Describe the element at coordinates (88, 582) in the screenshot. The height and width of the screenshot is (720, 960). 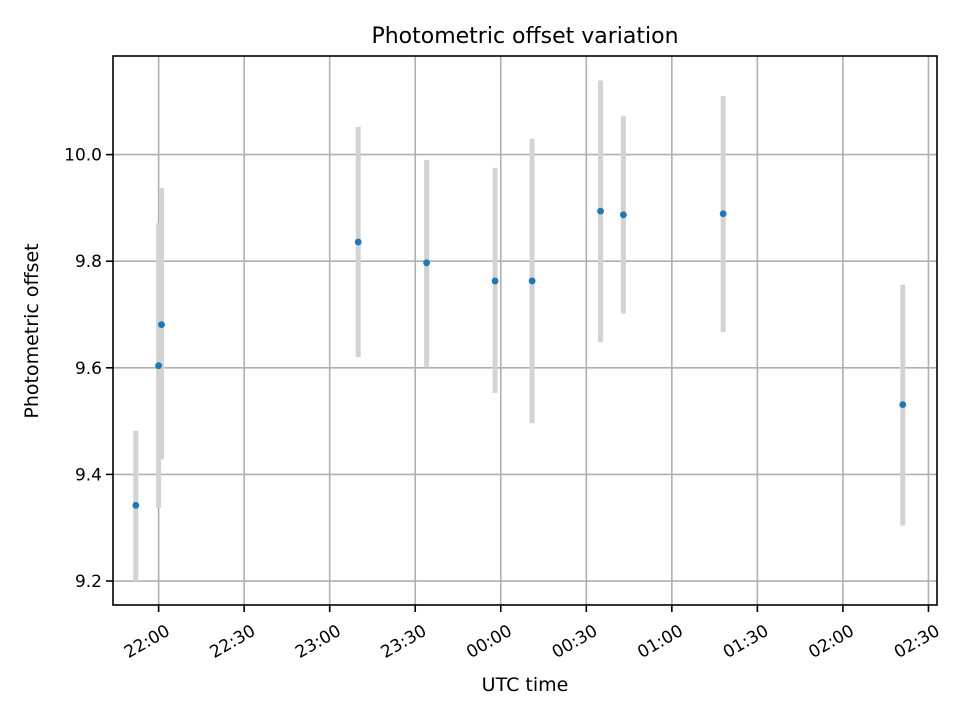
I see `y-tick-label: 9.2` at that location.